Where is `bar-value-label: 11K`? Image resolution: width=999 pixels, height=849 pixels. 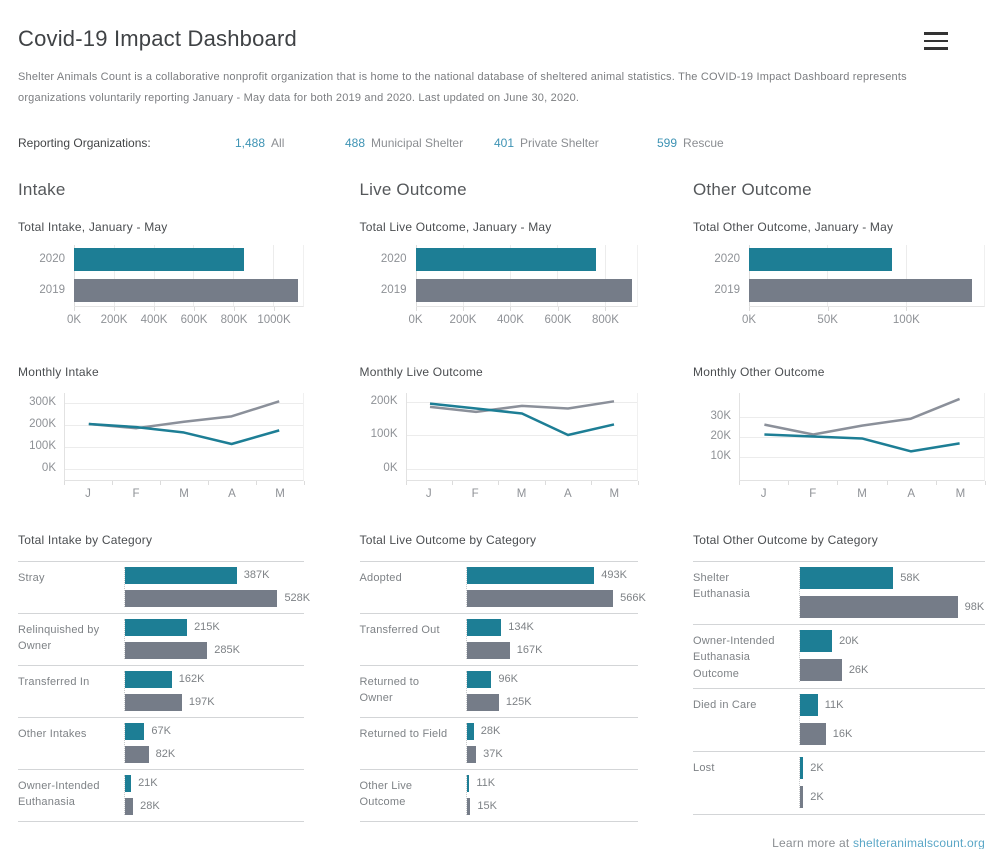
bar-value-label: 11K is located at coordinates (834, 705).